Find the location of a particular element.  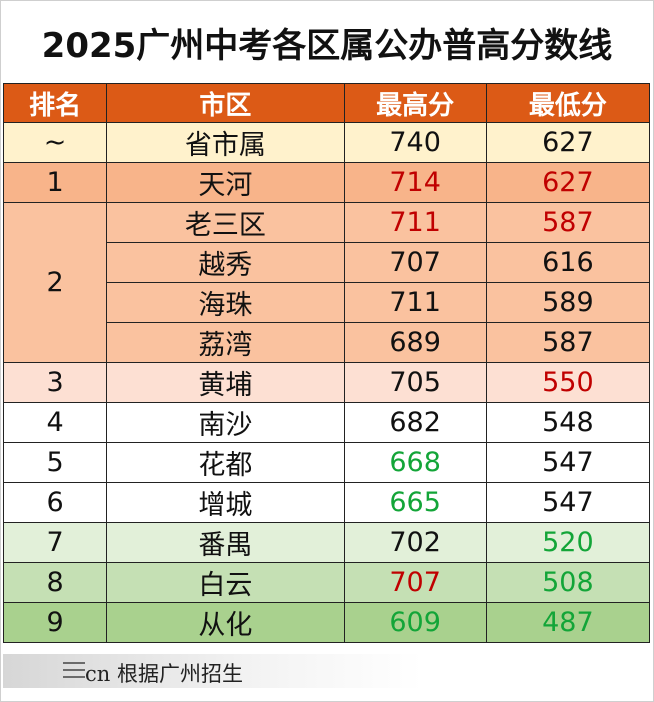

district-cell: 番禺 is located at coordinates (225, 542).